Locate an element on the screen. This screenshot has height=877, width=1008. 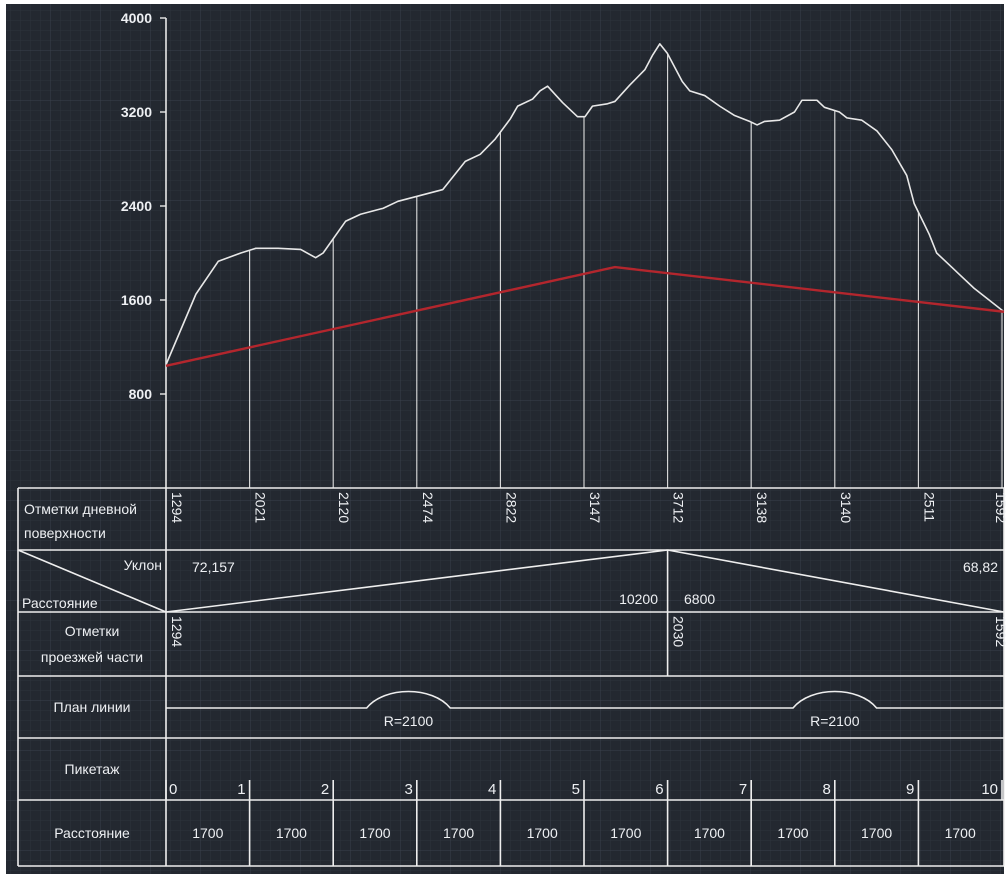
chainage-label: 7 is located at coordinates (743, 789).